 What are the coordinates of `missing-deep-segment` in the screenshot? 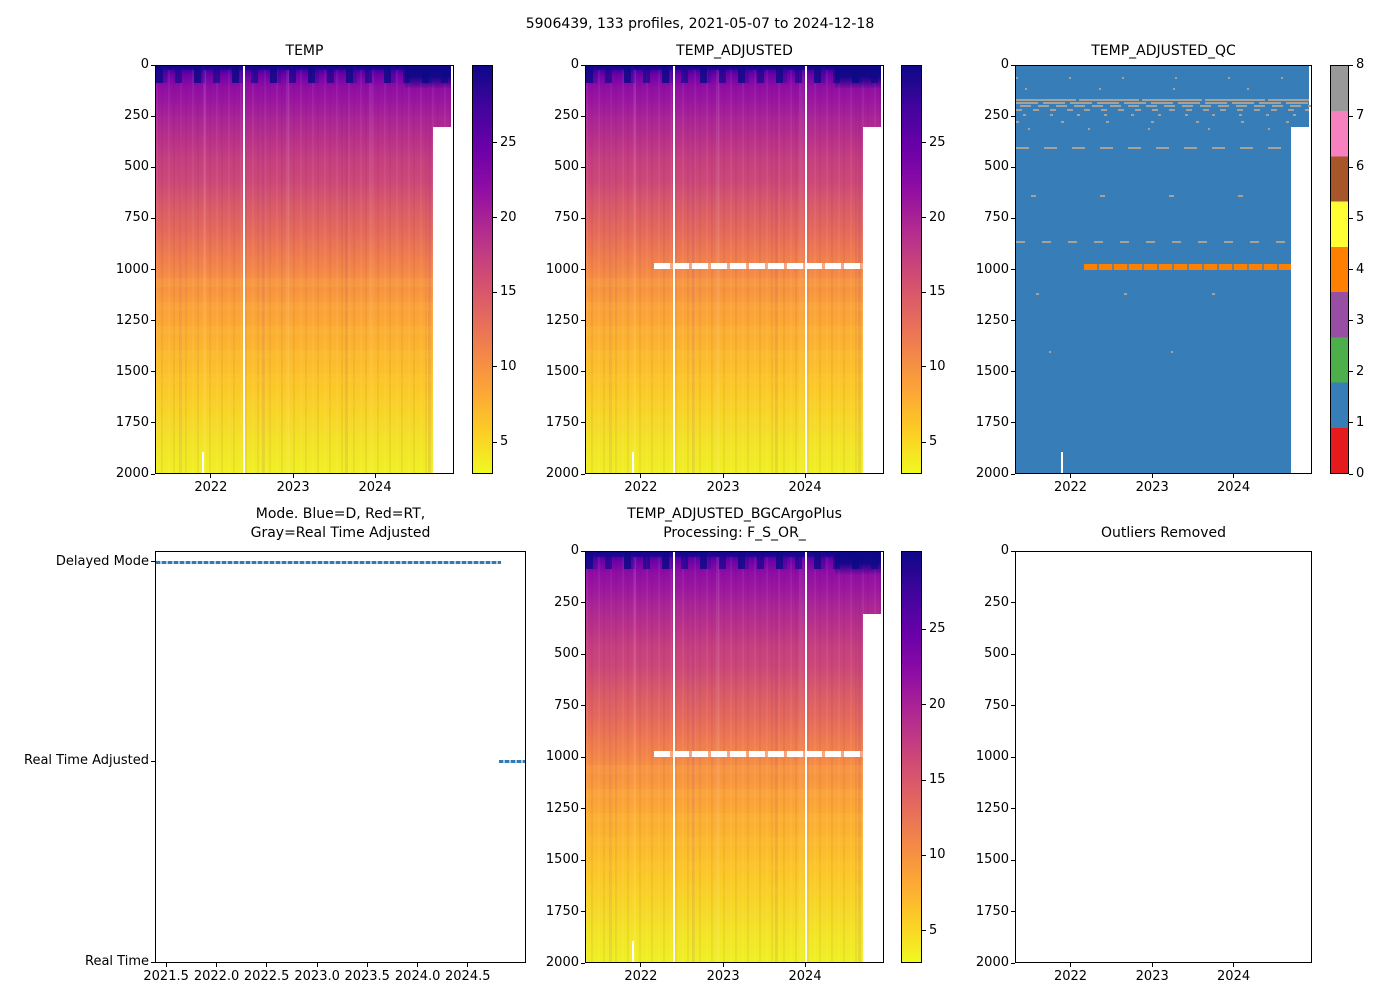 It's located at (202, 462).